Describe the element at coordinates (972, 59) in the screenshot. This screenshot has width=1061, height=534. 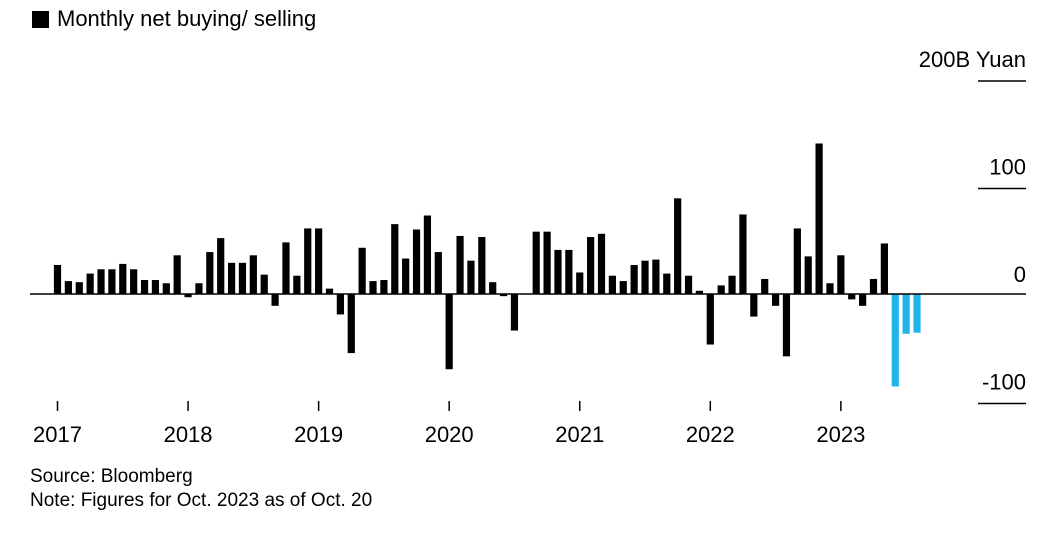
I see `y-tick-label: 200B Yuan` at that location.